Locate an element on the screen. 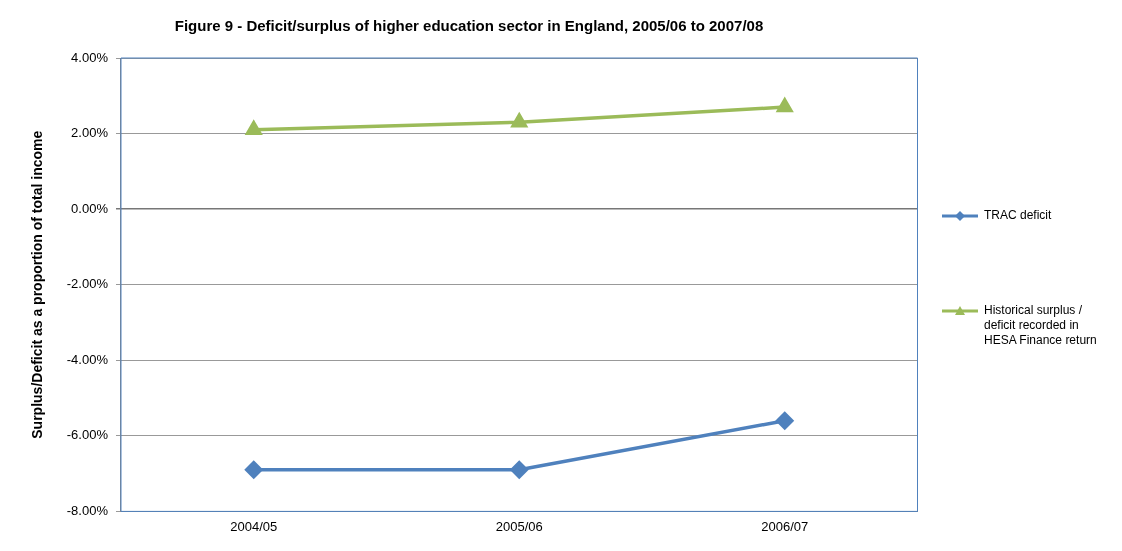  y-tick-label: -2.00% is located at coordinates (87, 284).